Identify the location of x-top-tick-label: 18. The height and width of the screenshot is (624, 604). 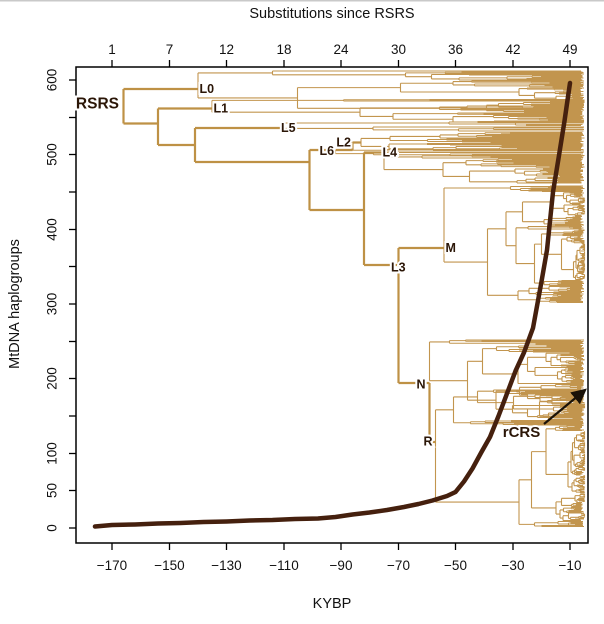
(283, 49).